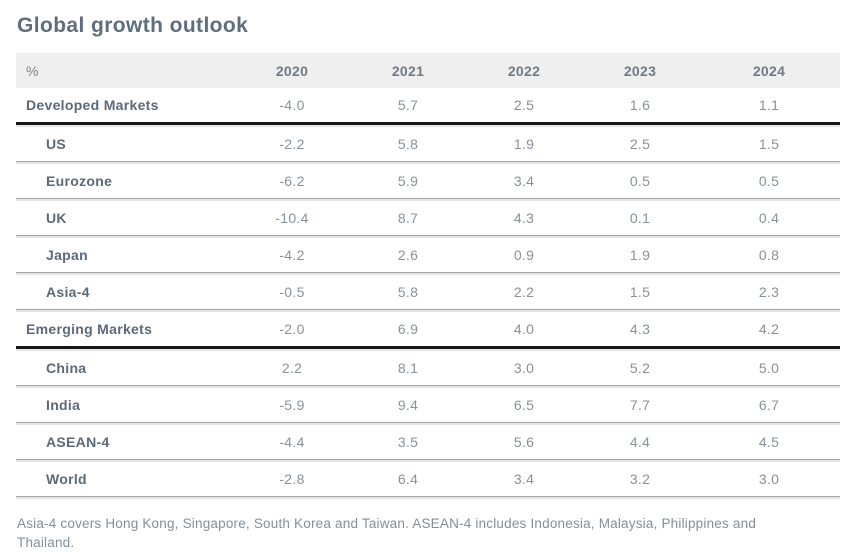 Image resolution: width=862 pixels, height=553 pixels. What do you see at coordinates (408, 367) in the screenshot?
I see `value-cell: 8.1` at bounding box center [408, 367].